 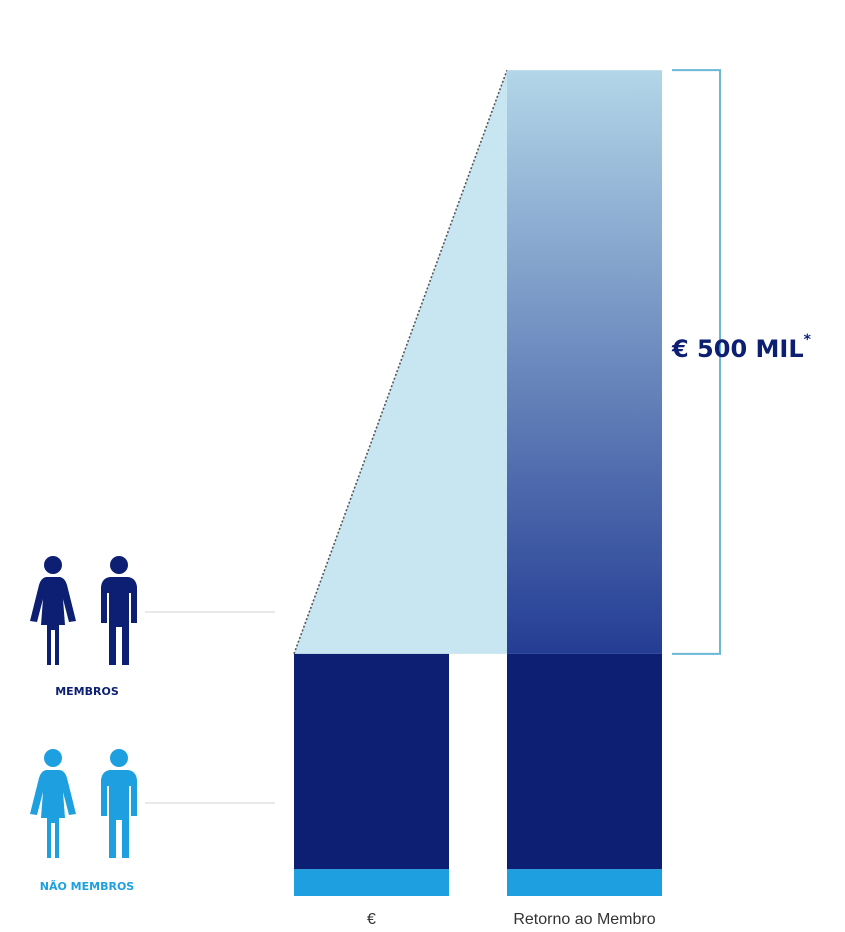 I want to click on bar-eur-membros, so click(x=371, y=761).